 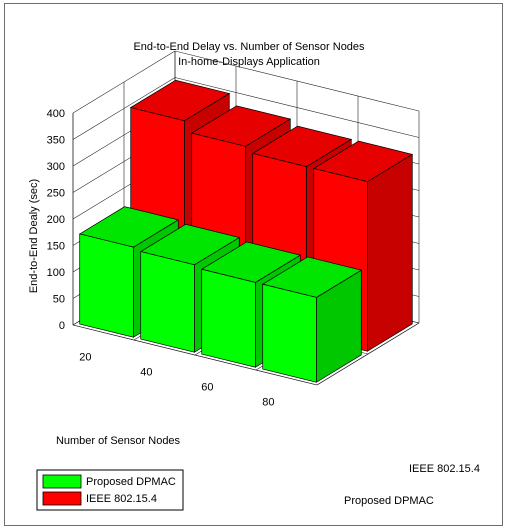 I want to click on y-tick-label: 250, so click(x=56, y=194).